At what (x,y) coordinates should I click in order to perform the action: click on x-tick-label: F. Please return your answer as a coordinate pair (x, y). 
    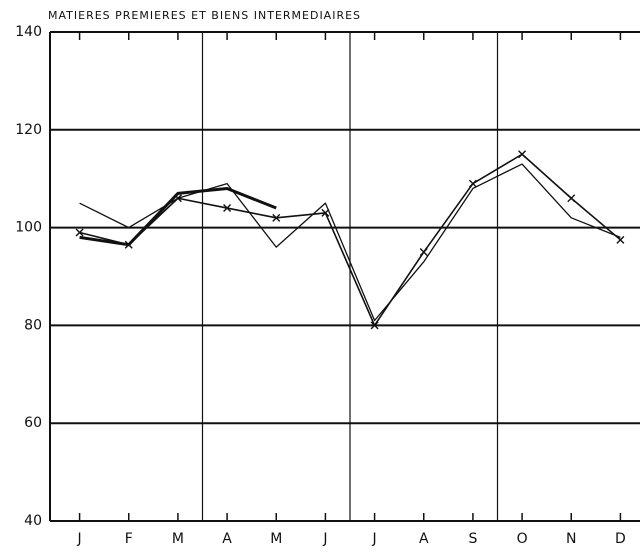
    Looking at the image, I should click on (129, 539).